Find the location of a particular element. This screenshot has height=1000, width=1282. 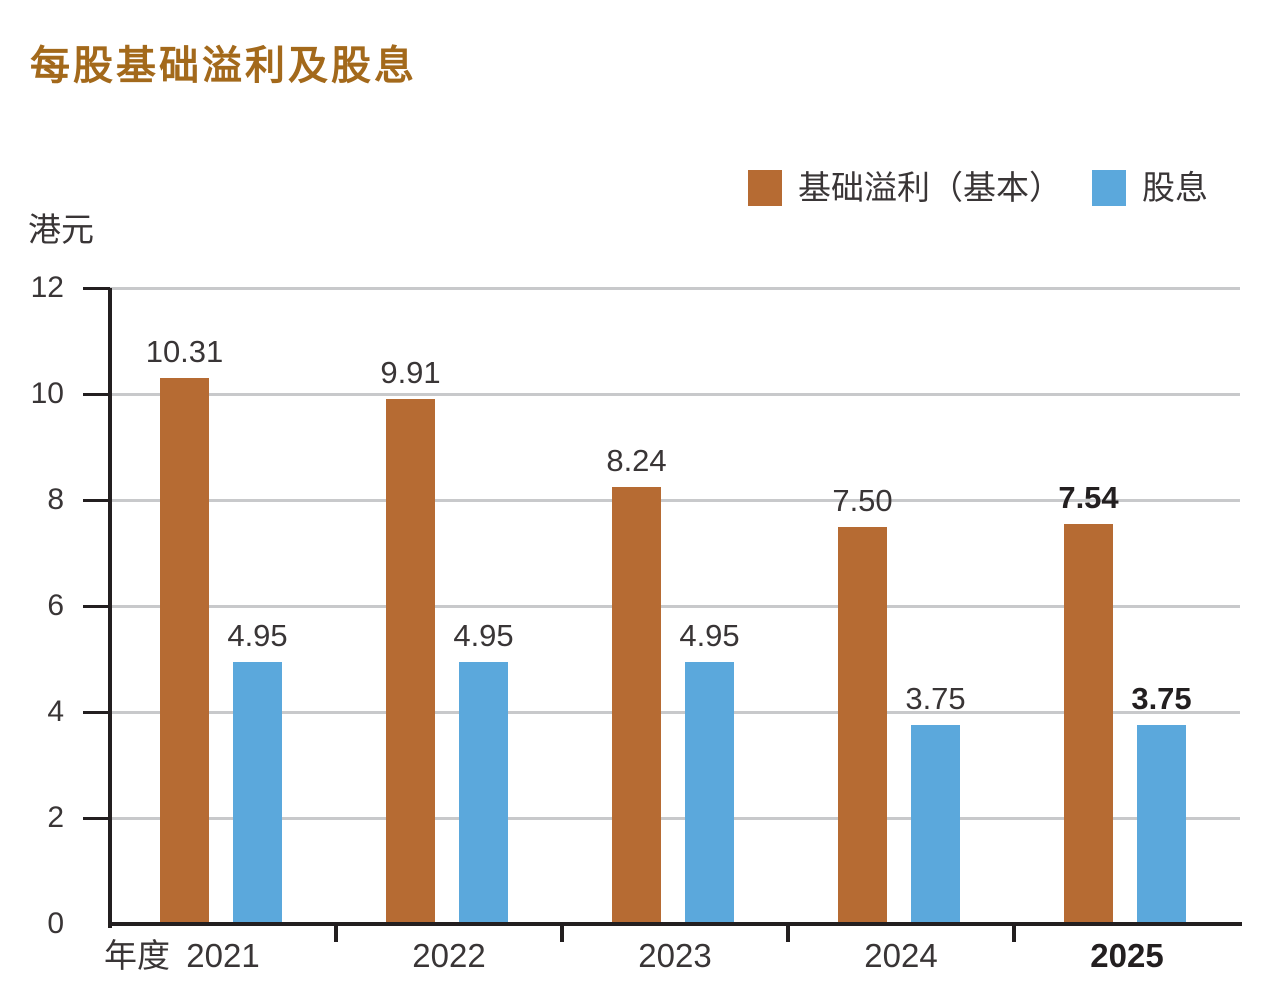

bar-underlying-profit-2023 is located at coordinates (636, 705).